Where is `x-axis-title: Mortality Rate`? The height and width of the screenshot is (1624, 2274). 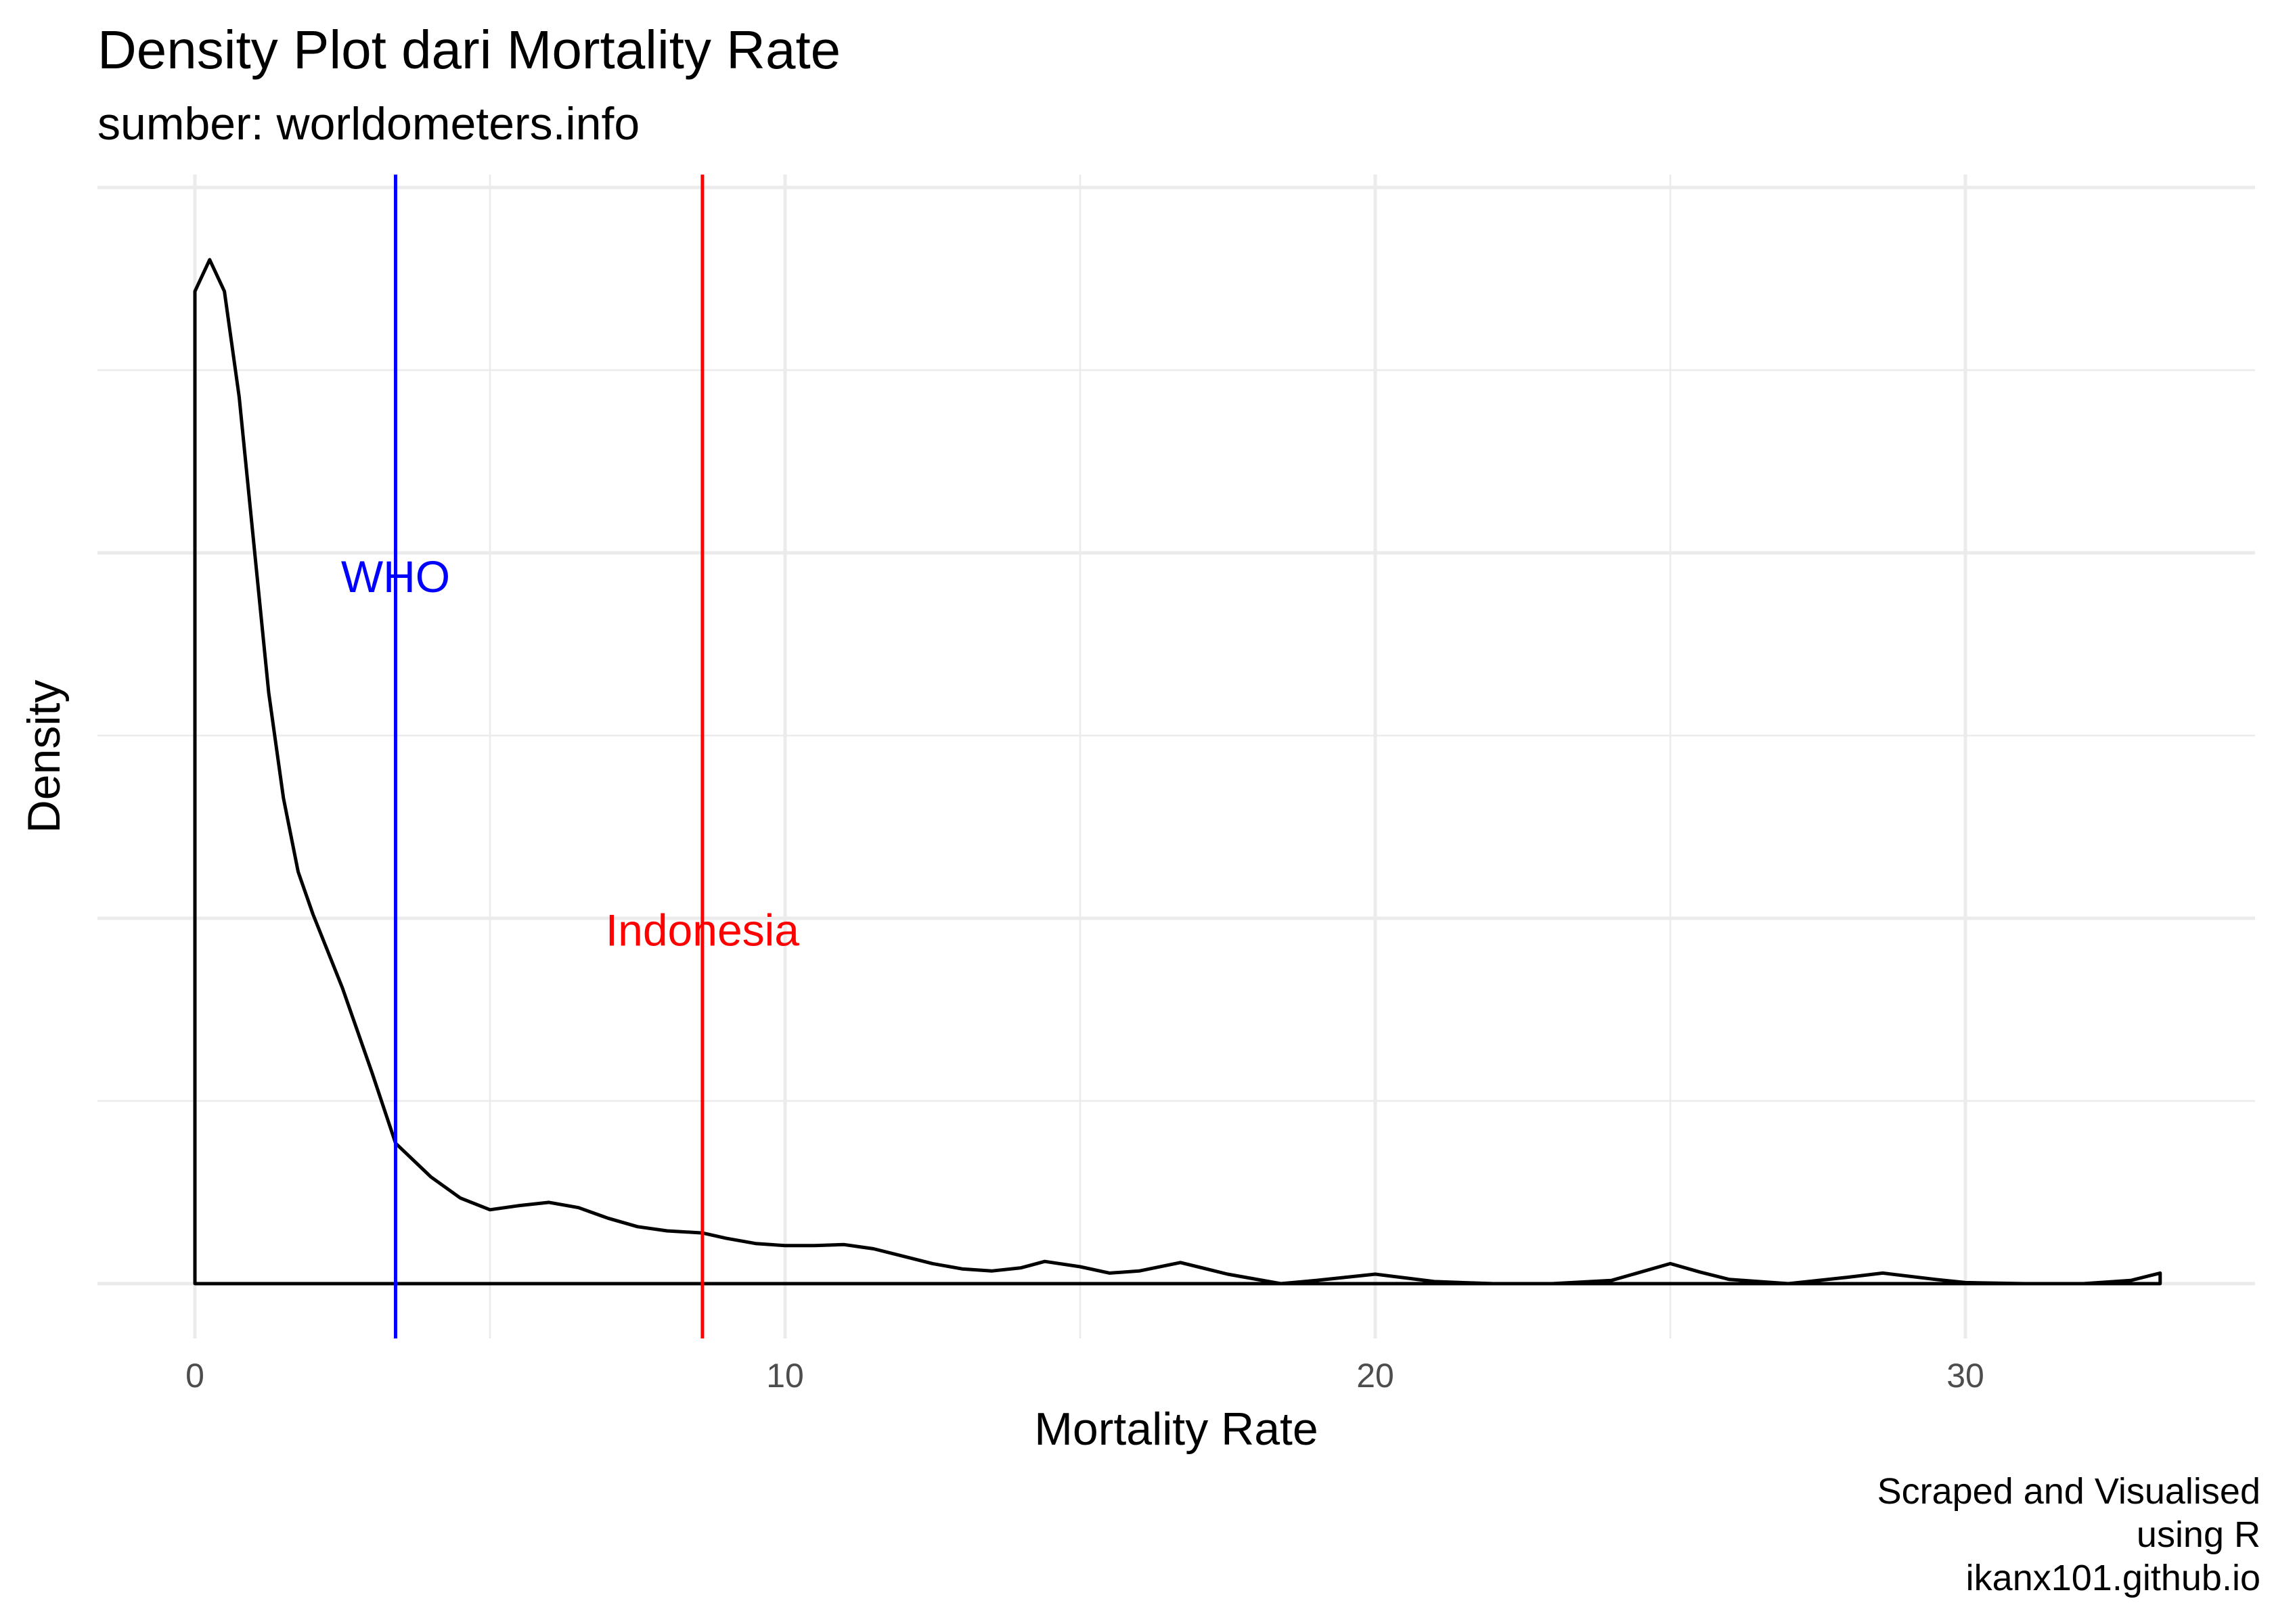
x-axis-title: Mortality Rate is located at coordinates (1176, 1429).